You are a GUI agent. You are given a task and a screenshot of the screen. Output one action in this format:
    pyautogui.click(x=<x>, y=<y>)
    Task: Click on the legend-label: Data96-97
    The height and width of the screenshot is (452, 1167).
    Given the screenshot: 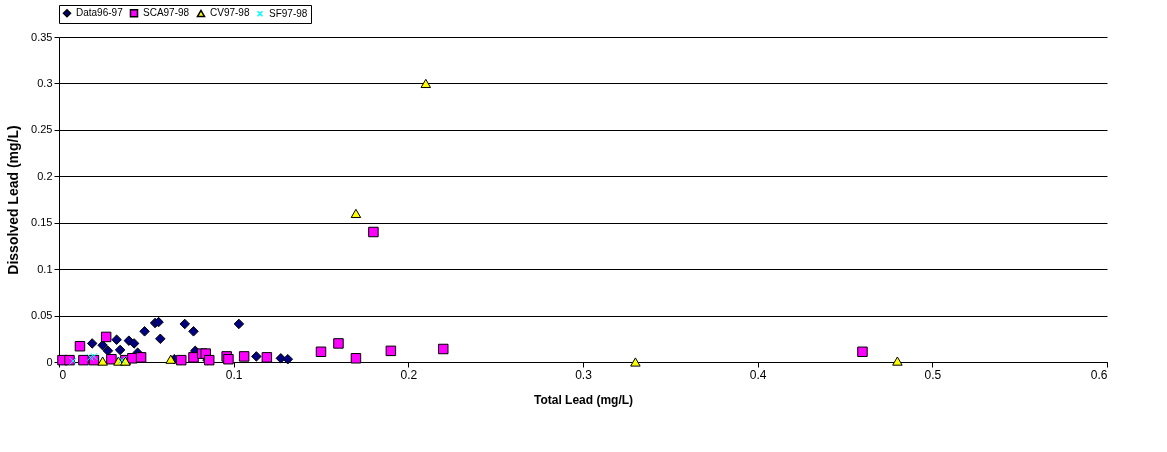 What is the action you would take?
    pyautogui.click(x=100, y=13)
    